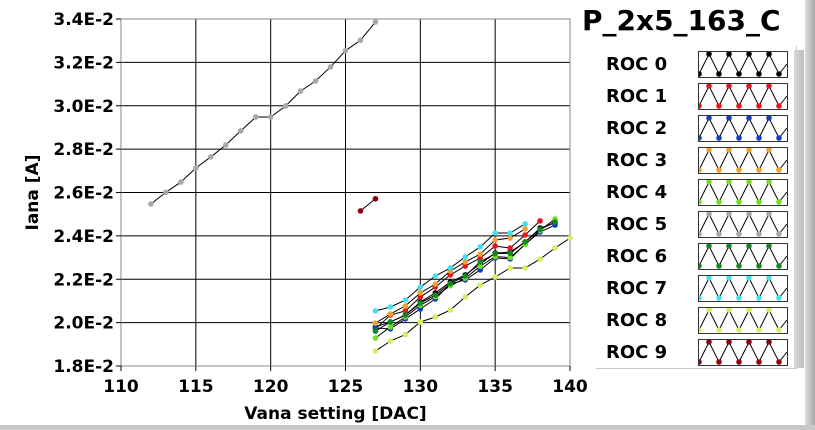 The height and width of the screenshot is (430, 815). What do you see at coordinates (121, 387) in the screenshot?
I see `x-tick-label: 110` at bounding box center [121, 387].